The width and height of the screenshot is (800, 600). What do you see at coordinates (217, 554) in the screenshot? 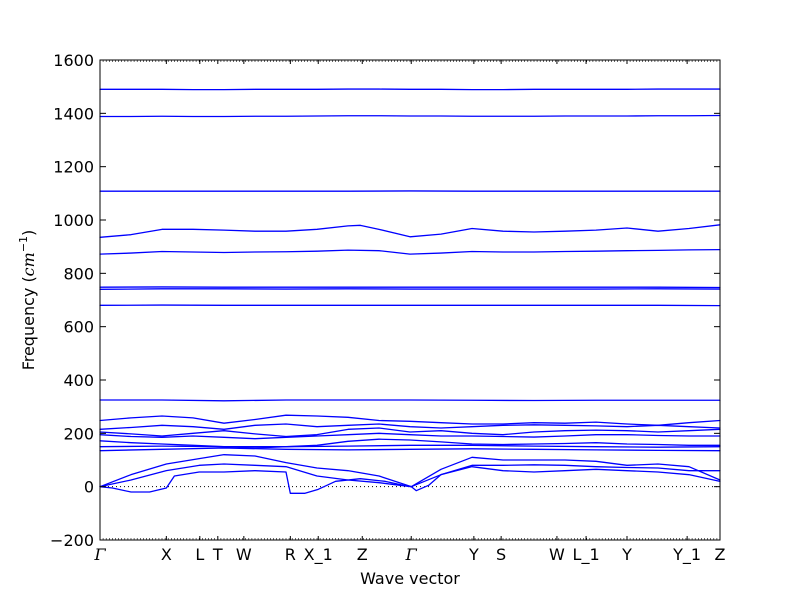
I see `x-tick-label: T` at bounding box center [217, 554].